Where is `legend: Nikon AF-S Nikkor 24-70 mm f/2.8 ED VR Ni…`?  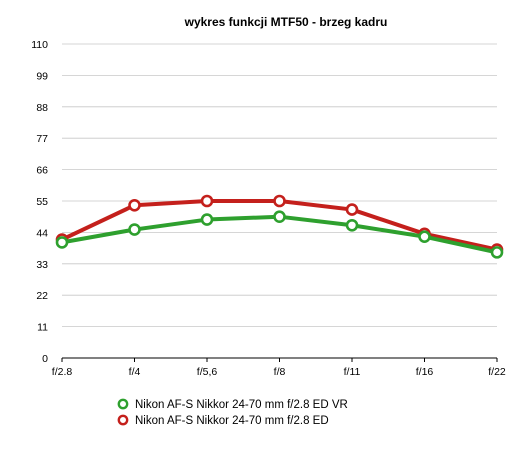
legend: Nikon AF-S Nikkor 24-70 mm f/2.8 ED VR Ni… is located at coordinates (232, 412).